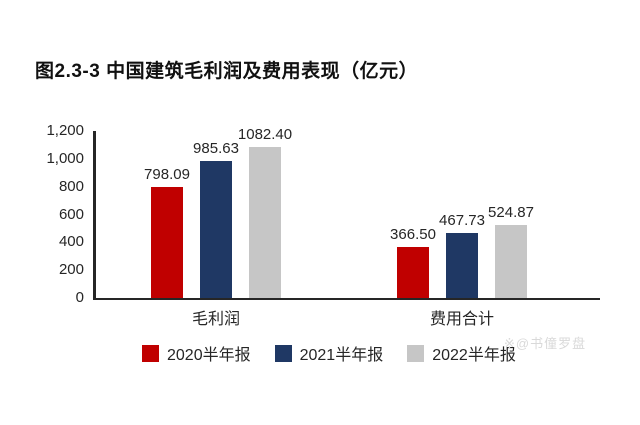  What do you see at coordinates (216, 319) in the screenshot?
I see `category-label: 毛利润` at bounding box center [216, 319].